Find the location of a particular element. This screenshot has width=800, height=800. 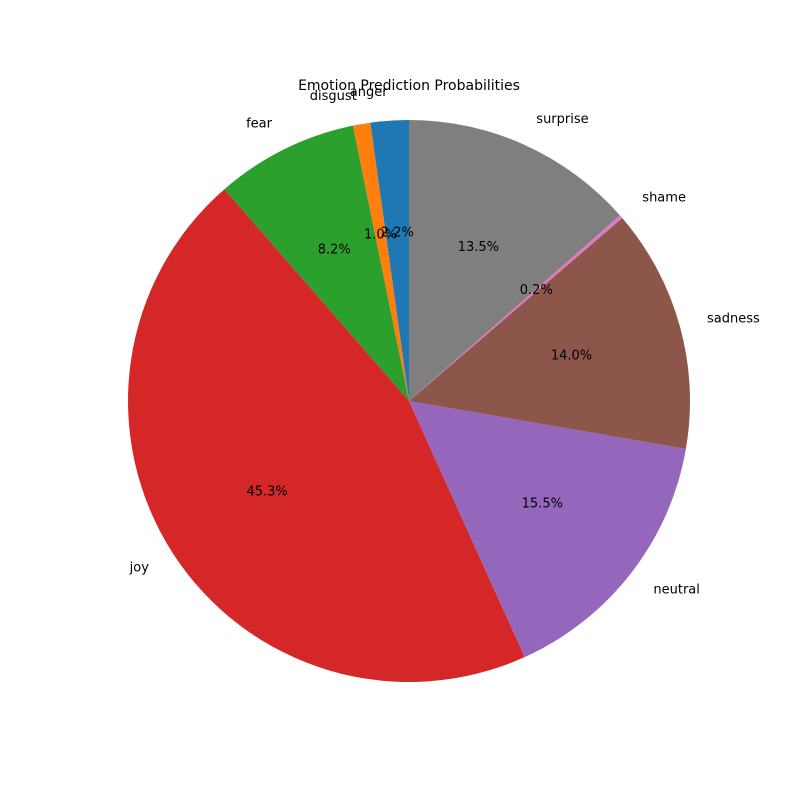

slice-pct-neutral: 15.5% is located at coordinates (542, 504).